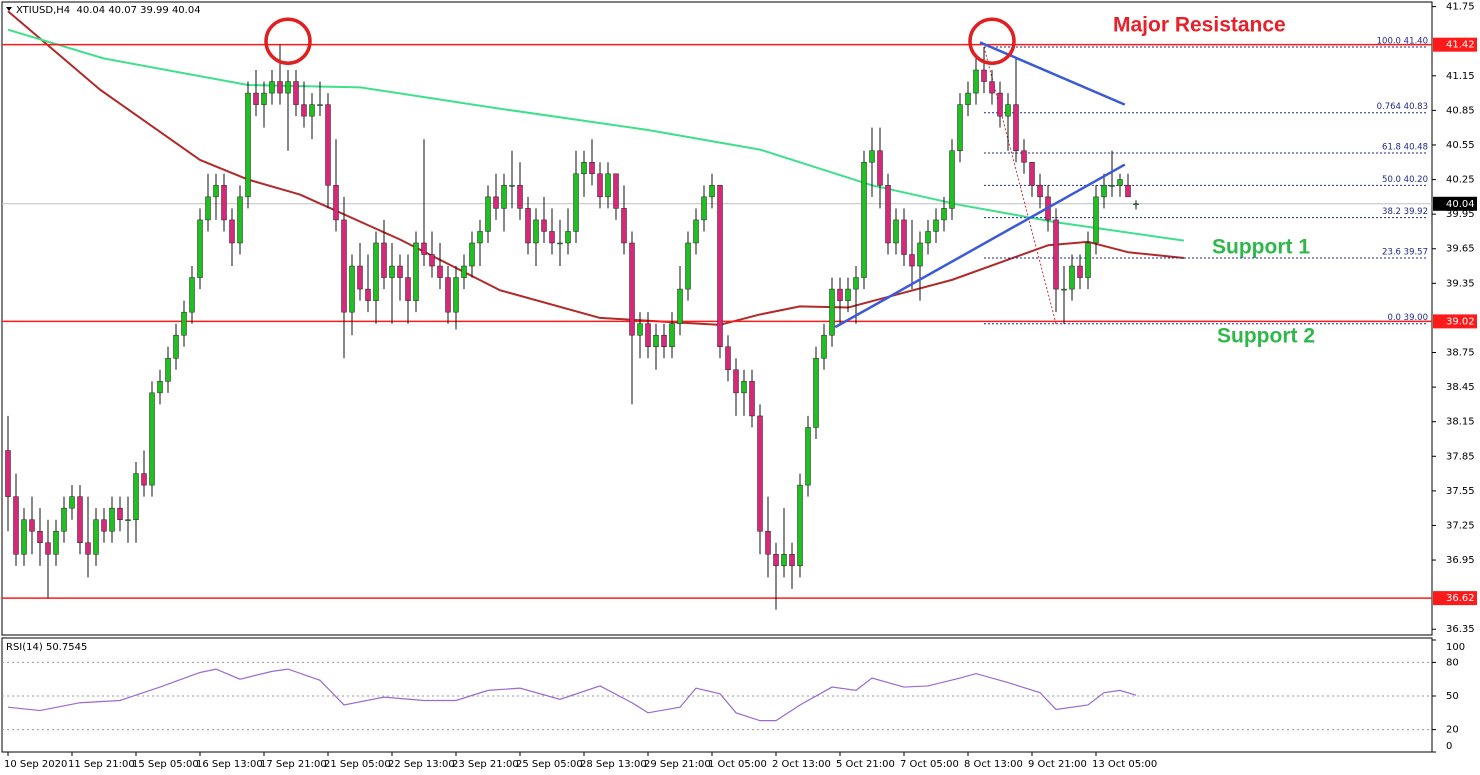 The image size is (1480, 775). What do you see at coordinates (1402, 107) in the screenshot?
I see `fib-label: 0.764 40.83` at bounding box center [1402, 107].